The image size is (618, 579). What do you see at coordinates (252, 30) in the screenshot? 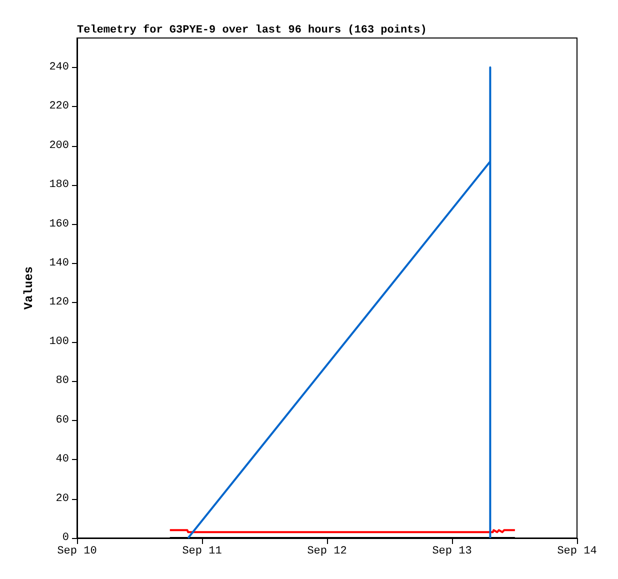
I see `chart-title: Telemetry for G3PYE-9 over last 96 hours (163 points)` at bounding box center [252, 30].